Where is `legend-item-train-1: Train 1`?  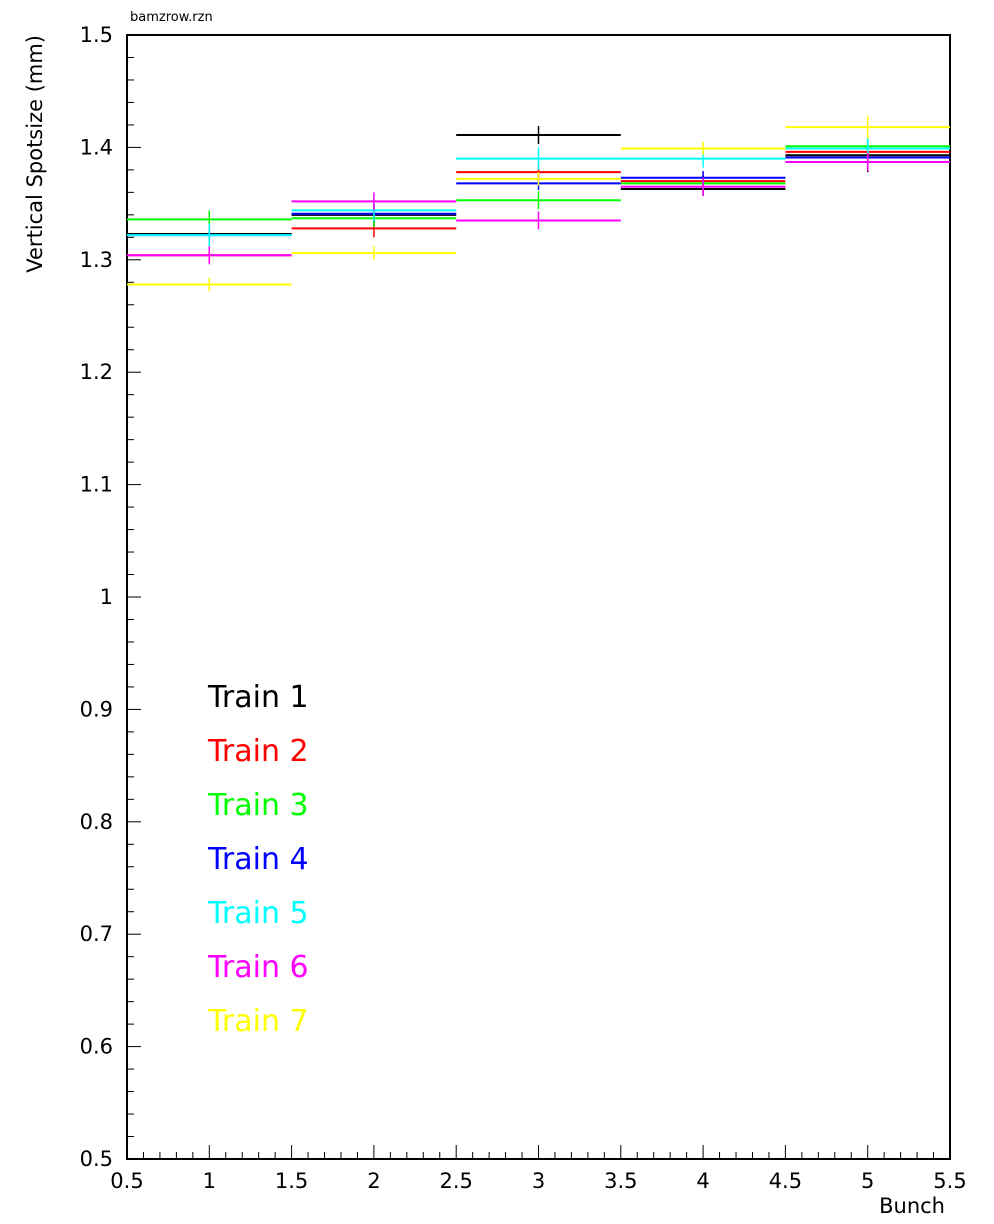
legend-item-train-1: Train 1 is located at coordinates (258, 697).